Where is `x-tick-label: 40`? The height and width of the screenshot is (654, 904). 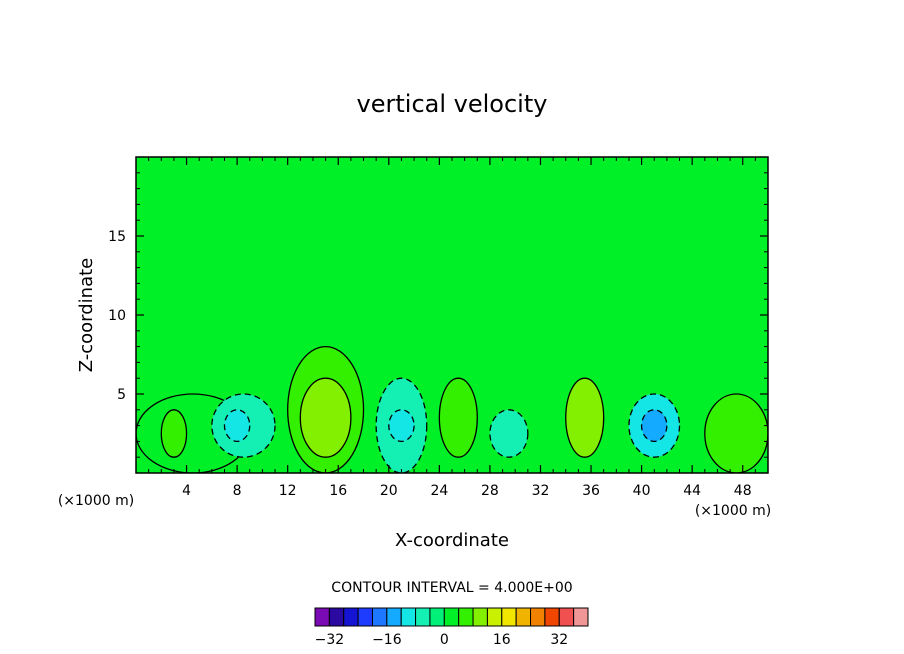
x-tick-label: 40 is located at coordinates (642, 491).